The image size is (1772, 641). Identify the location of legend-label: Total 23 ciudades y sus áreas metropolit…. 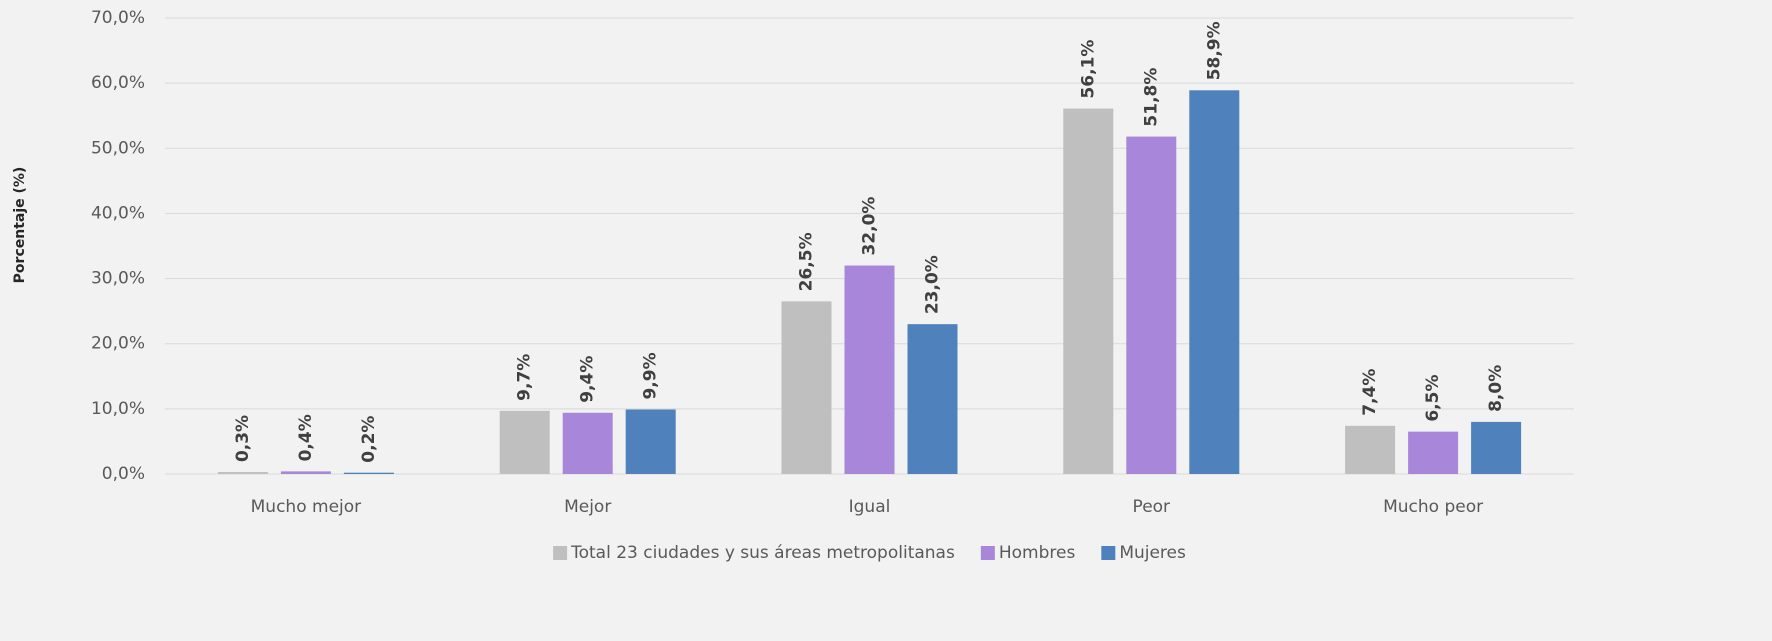
(762, 553).